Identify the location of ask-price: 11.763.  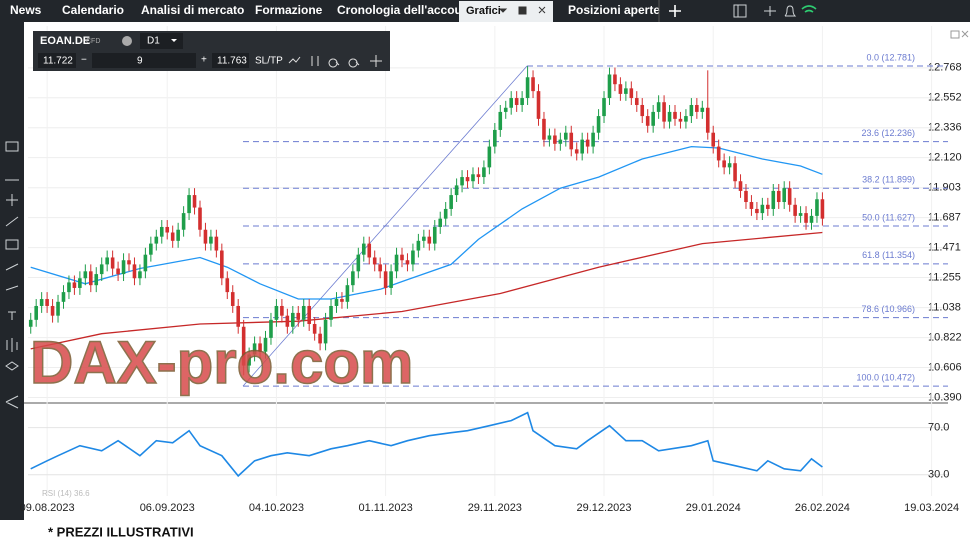
(232, 61).